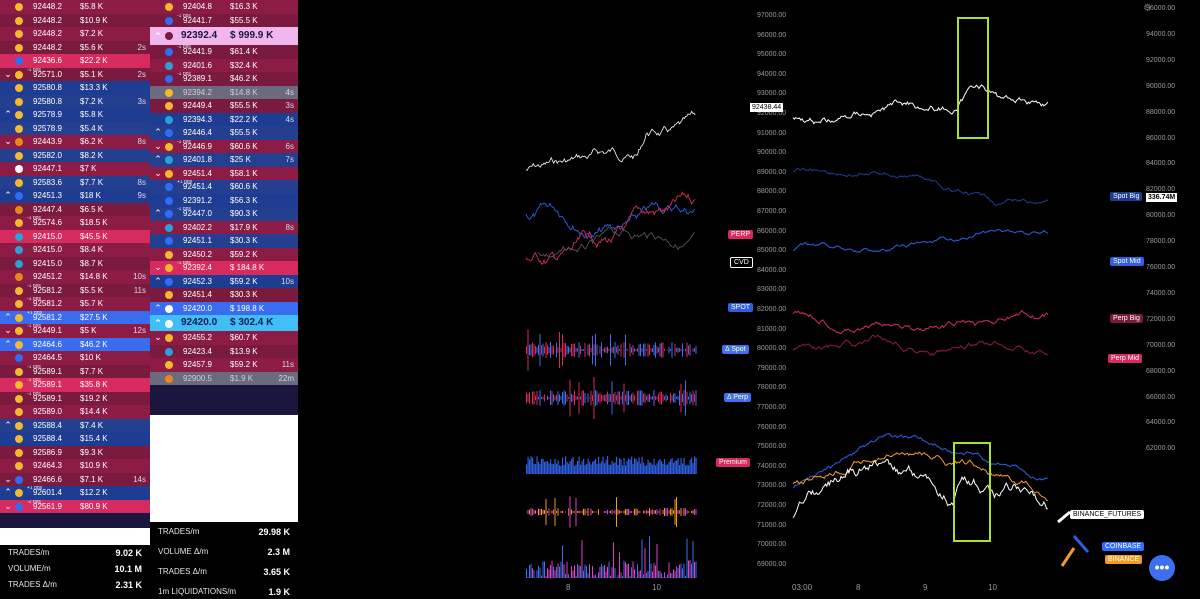 This screenshot has height=599, width=1200. Describe the element at coordinates (1126, 318) in the screenshot. I see `series-tag: Perp Big` at that location.